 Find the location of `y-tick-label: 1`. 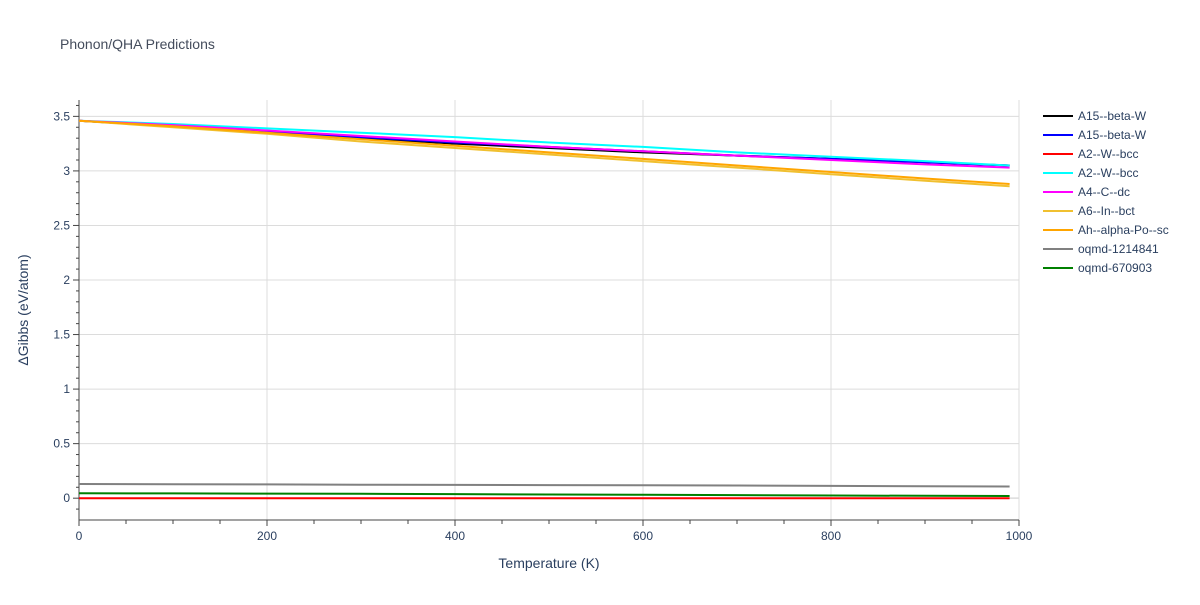

y-tick-label: 1 is located at coordinates (66, 389).